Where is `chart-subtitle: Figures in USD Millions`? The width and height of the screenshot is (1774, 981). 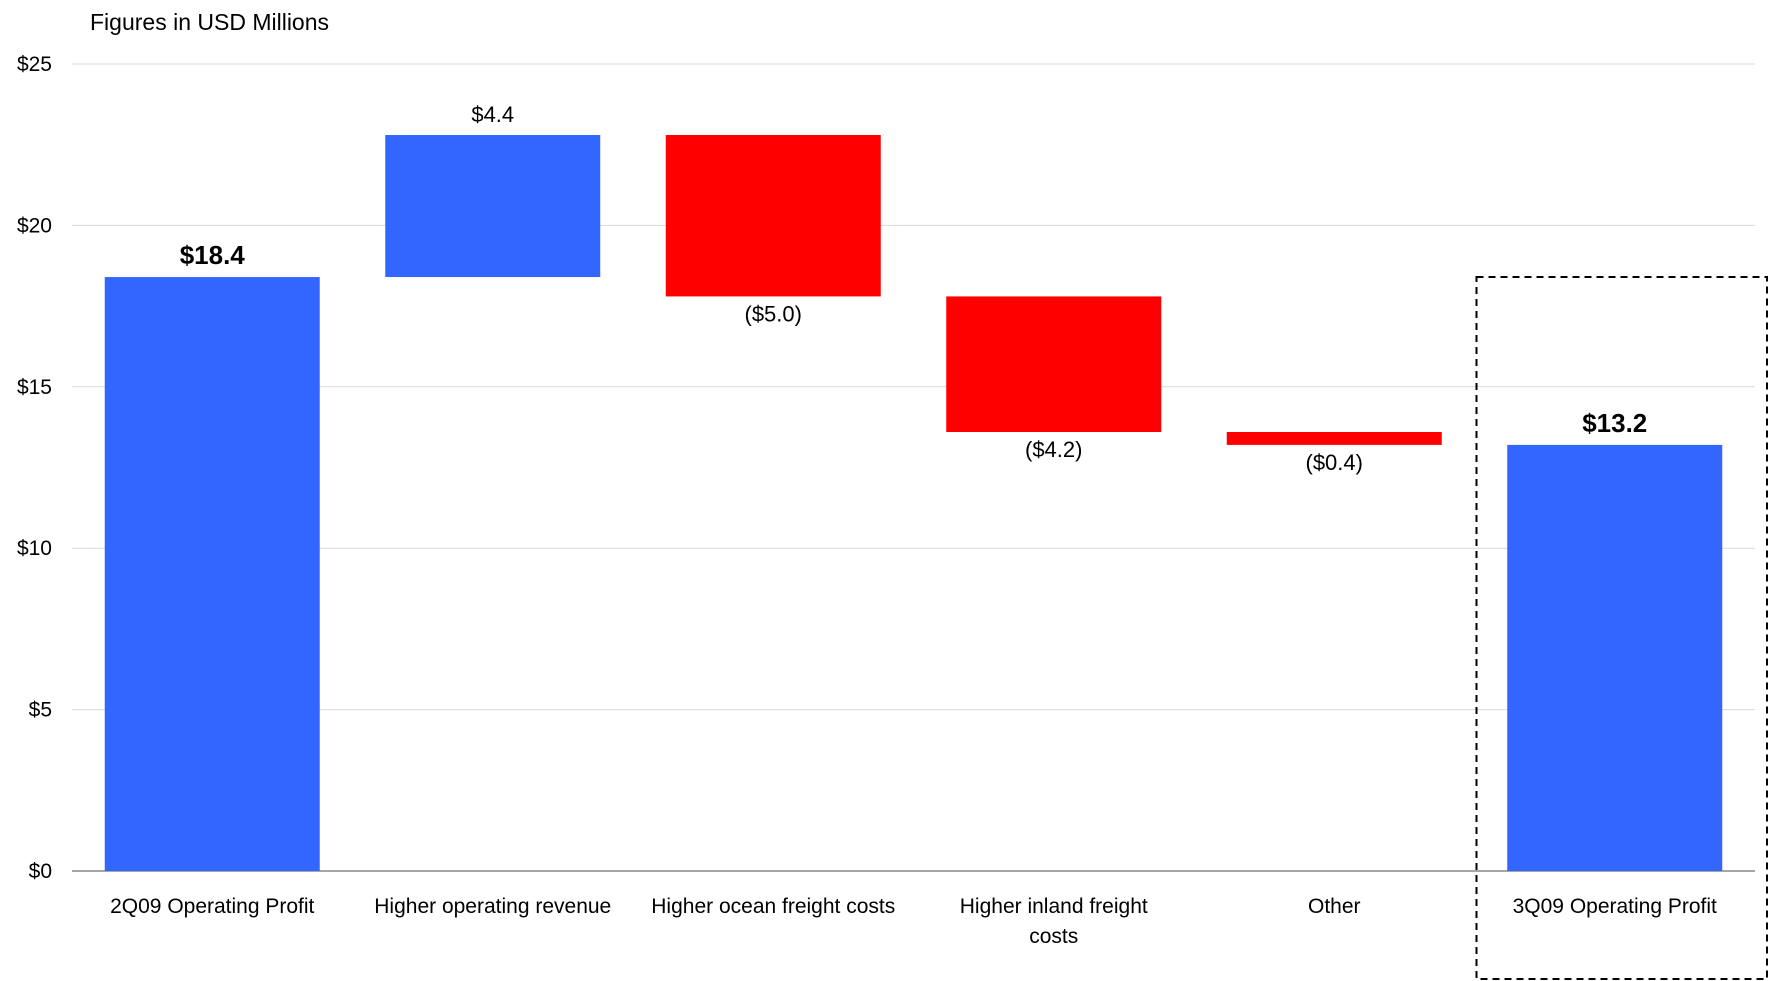
chart-subtitle: Figures in USD Millions is located at coordinates (209, 22).